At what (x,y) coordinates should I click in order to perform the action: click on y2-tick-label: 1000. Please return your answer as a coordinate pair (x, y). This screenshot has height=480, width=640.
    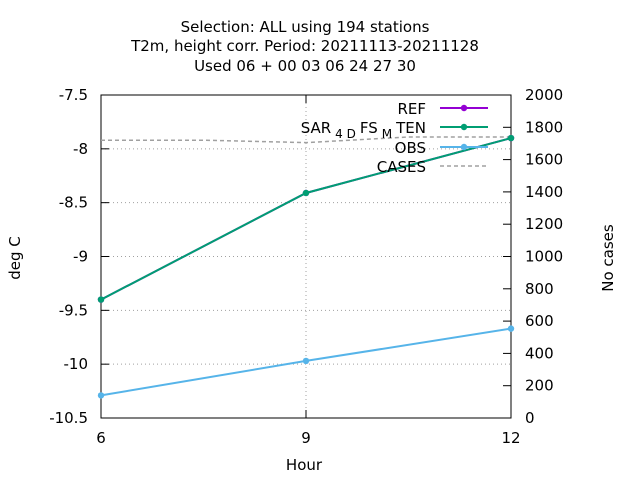
    Looking at the image, I should click on (544, 257).